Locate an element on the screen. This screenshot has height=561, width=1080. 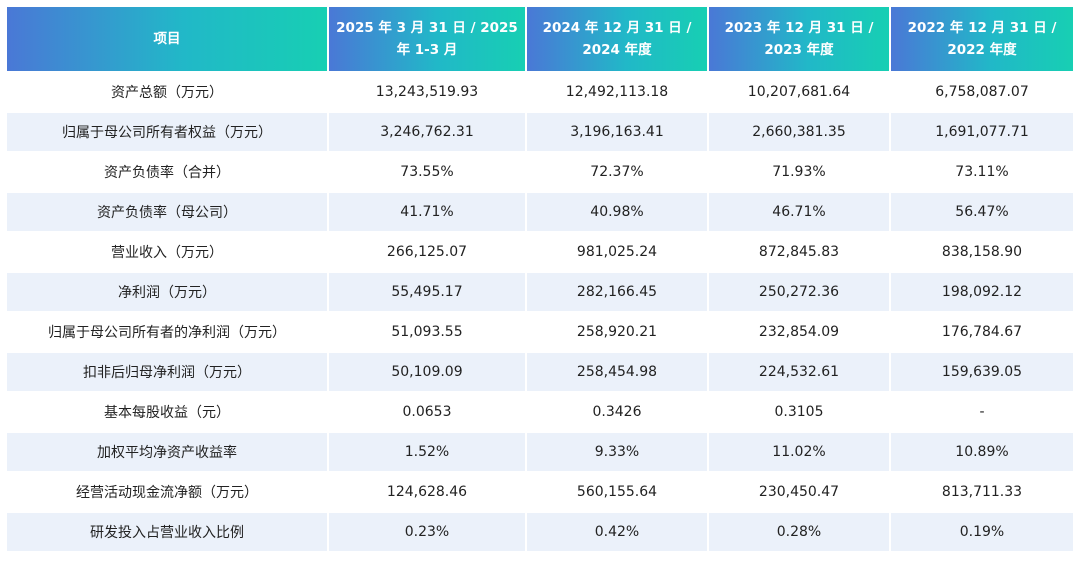
table-row: 资产负债率（合并） 73.55% 72.37% 71.93% 73.11% is located at coordinates (540, 171).